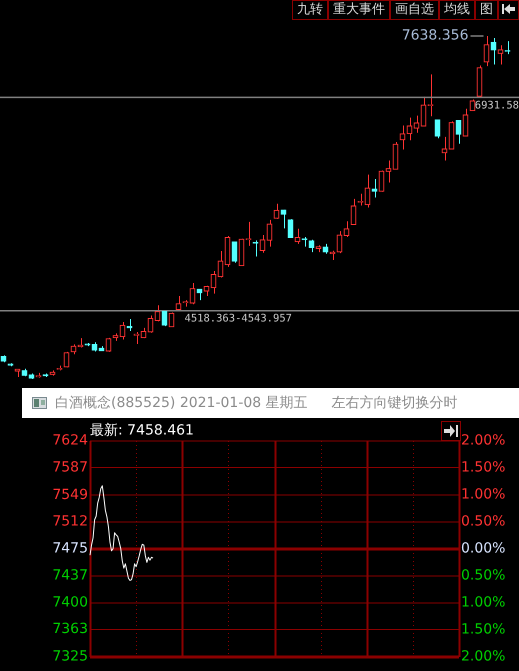 Image resolution: width=519 pixels, height=671 pixels. I want to click on text: 图, so click(486, 10).